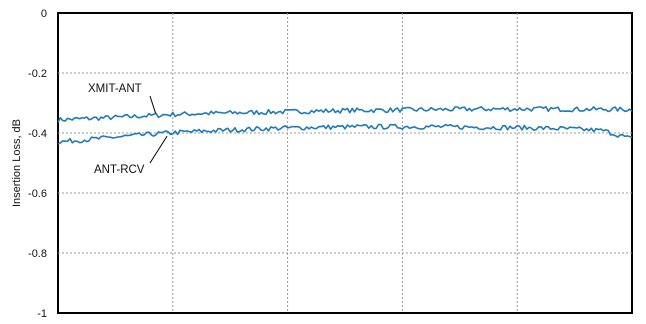 The height and width of the screenshot is (324, 646). I want to click on annotation-label: XMIT-ANT, so click(115, 89).